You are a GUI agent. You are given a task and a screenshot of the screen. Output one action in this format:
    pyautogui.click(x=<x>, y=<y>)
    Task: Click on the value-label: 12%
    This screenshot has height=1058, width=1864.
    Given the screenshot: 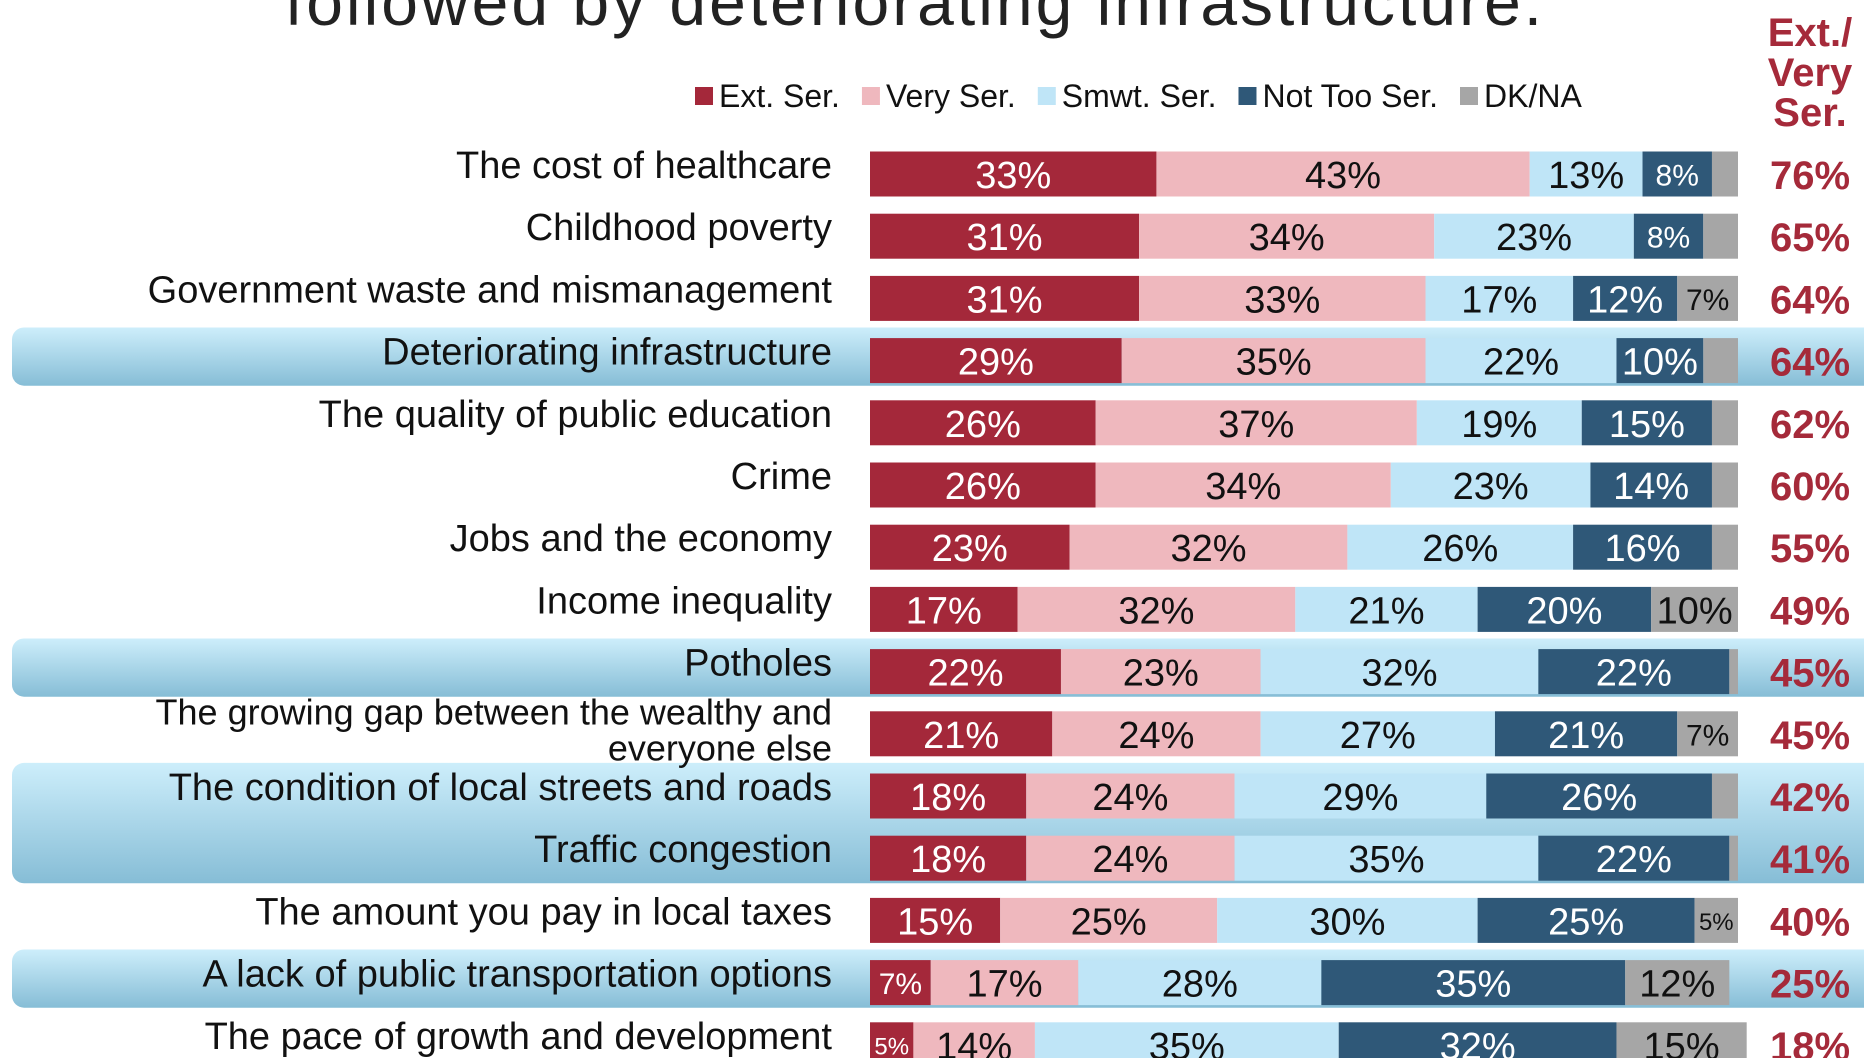 What is the action you would take?
    pyautogui.click(x=1625, y=300)
    